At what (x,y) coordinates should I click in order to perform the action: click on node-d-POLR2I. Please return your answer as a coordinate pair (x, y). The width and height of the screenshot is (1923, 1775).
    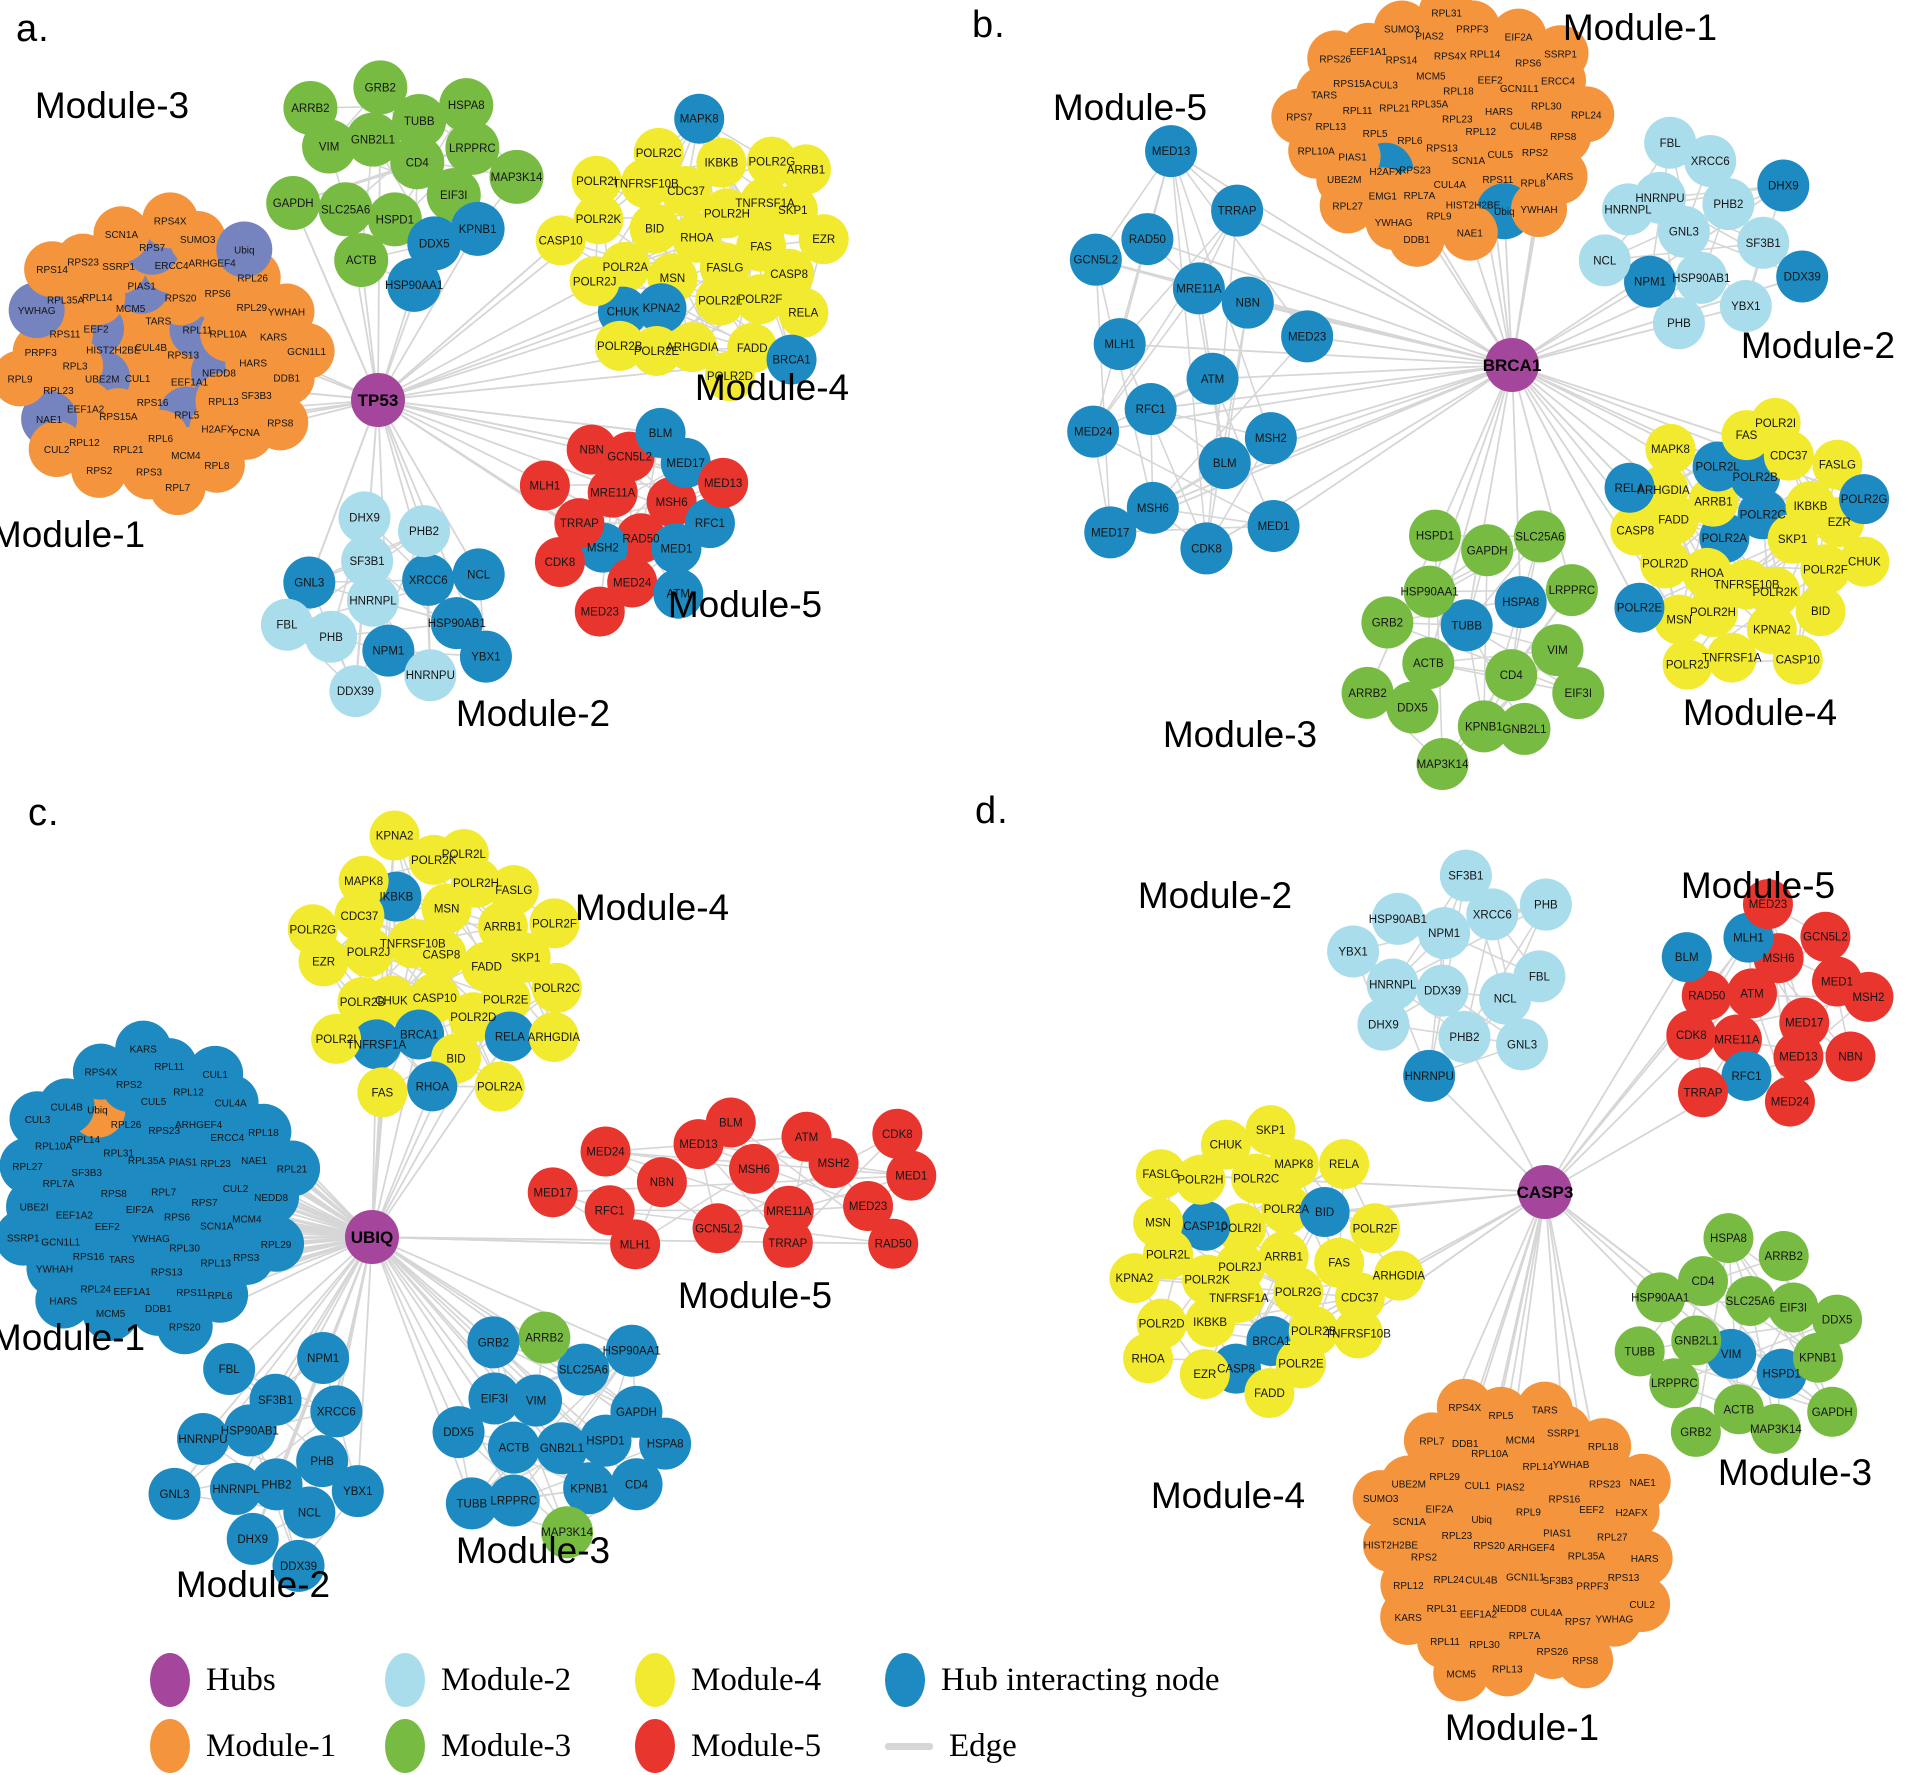
    Looking at the image, I should click on (1241, 1228).